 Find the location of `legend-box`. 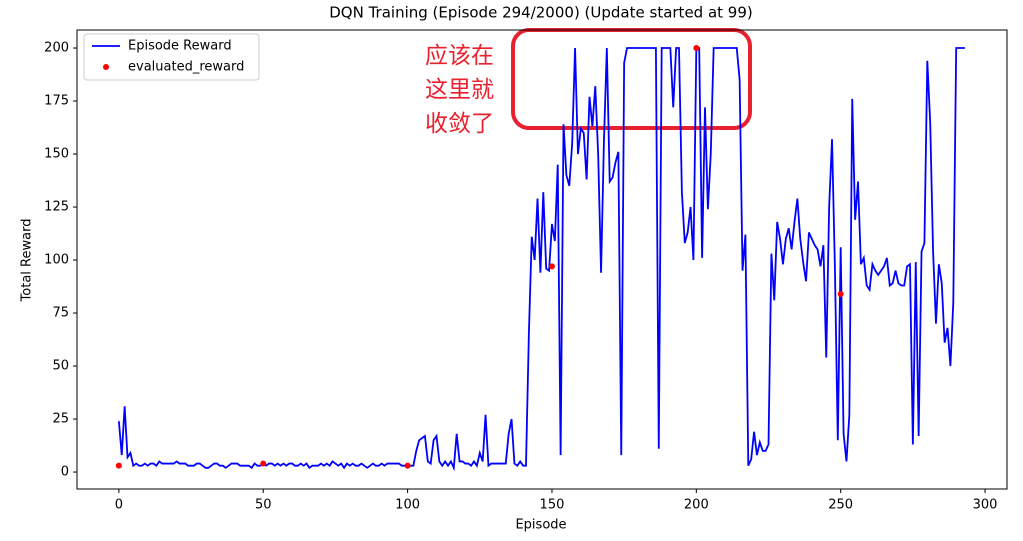

legend-box is located at coordinates (171, 57).